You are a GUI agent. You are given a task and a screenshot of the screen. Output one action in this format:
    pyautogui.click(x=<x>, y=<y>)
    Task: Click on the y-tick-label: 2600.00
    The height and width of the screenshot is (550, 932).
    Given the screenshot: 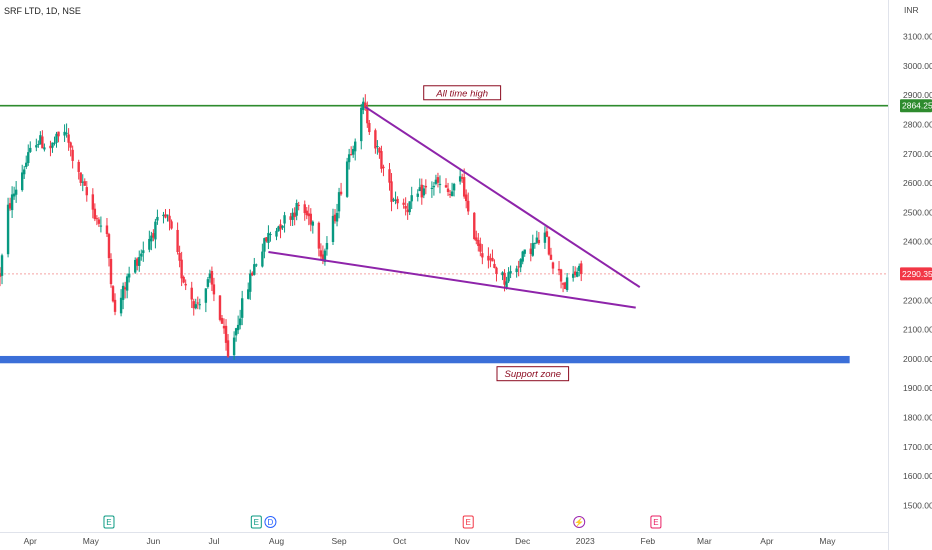 What is the action you would take?
    pyautogui.click(x=917, y=183)
    